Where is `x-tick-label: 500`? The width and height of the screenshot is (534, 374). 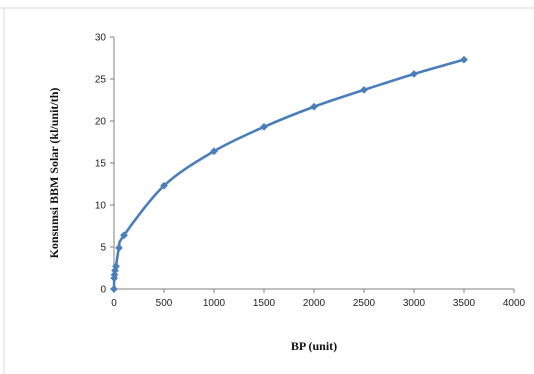
x-tick-label: 500 is located at coordinates (164, 303).